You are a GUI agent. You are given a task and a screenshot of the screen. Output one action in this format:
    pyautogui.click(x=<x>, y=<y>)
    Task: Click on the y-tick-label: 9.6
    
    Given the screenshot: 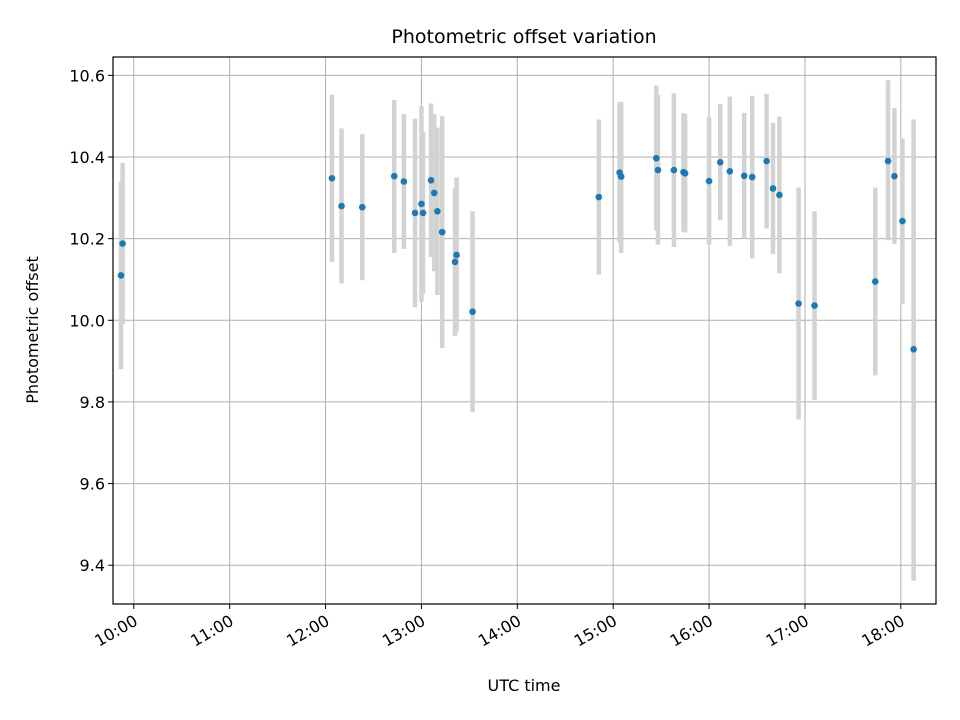 What is the action you would take?
    pyautogui.click(x=92, y=484)
    